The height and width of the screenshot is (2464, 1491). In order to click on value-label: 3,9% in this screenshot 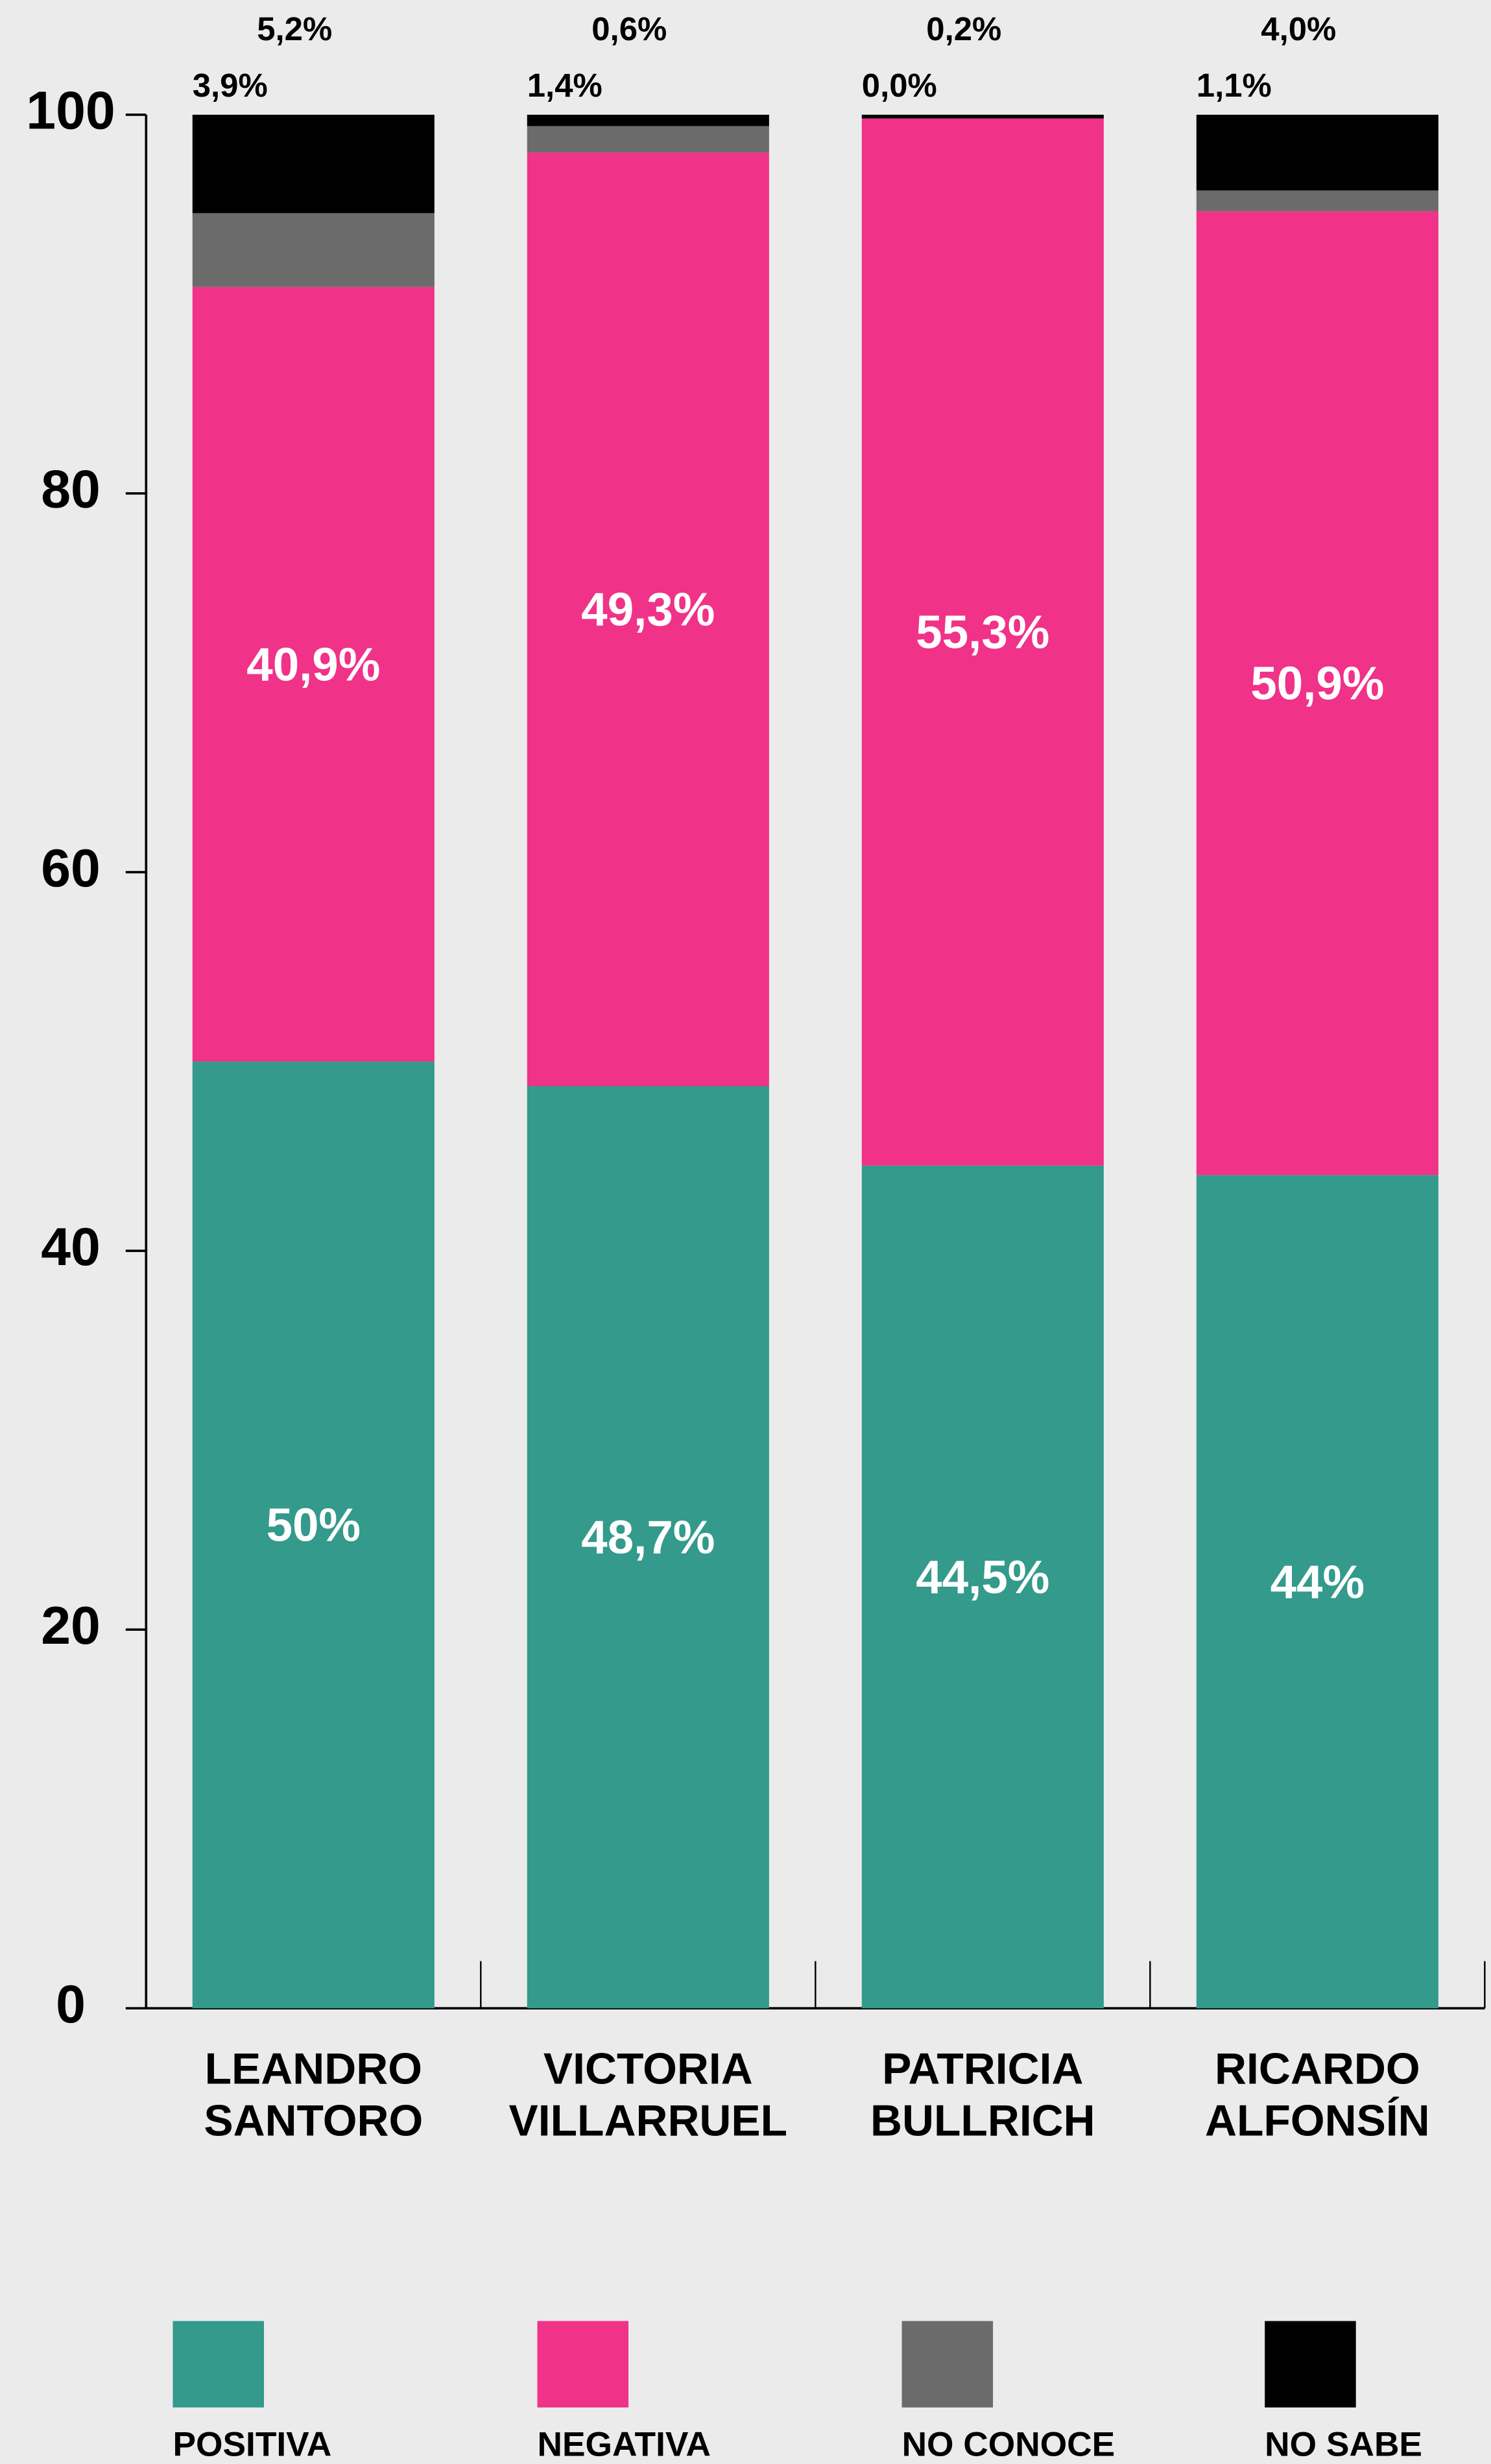, I will do `click(230, 85)`.